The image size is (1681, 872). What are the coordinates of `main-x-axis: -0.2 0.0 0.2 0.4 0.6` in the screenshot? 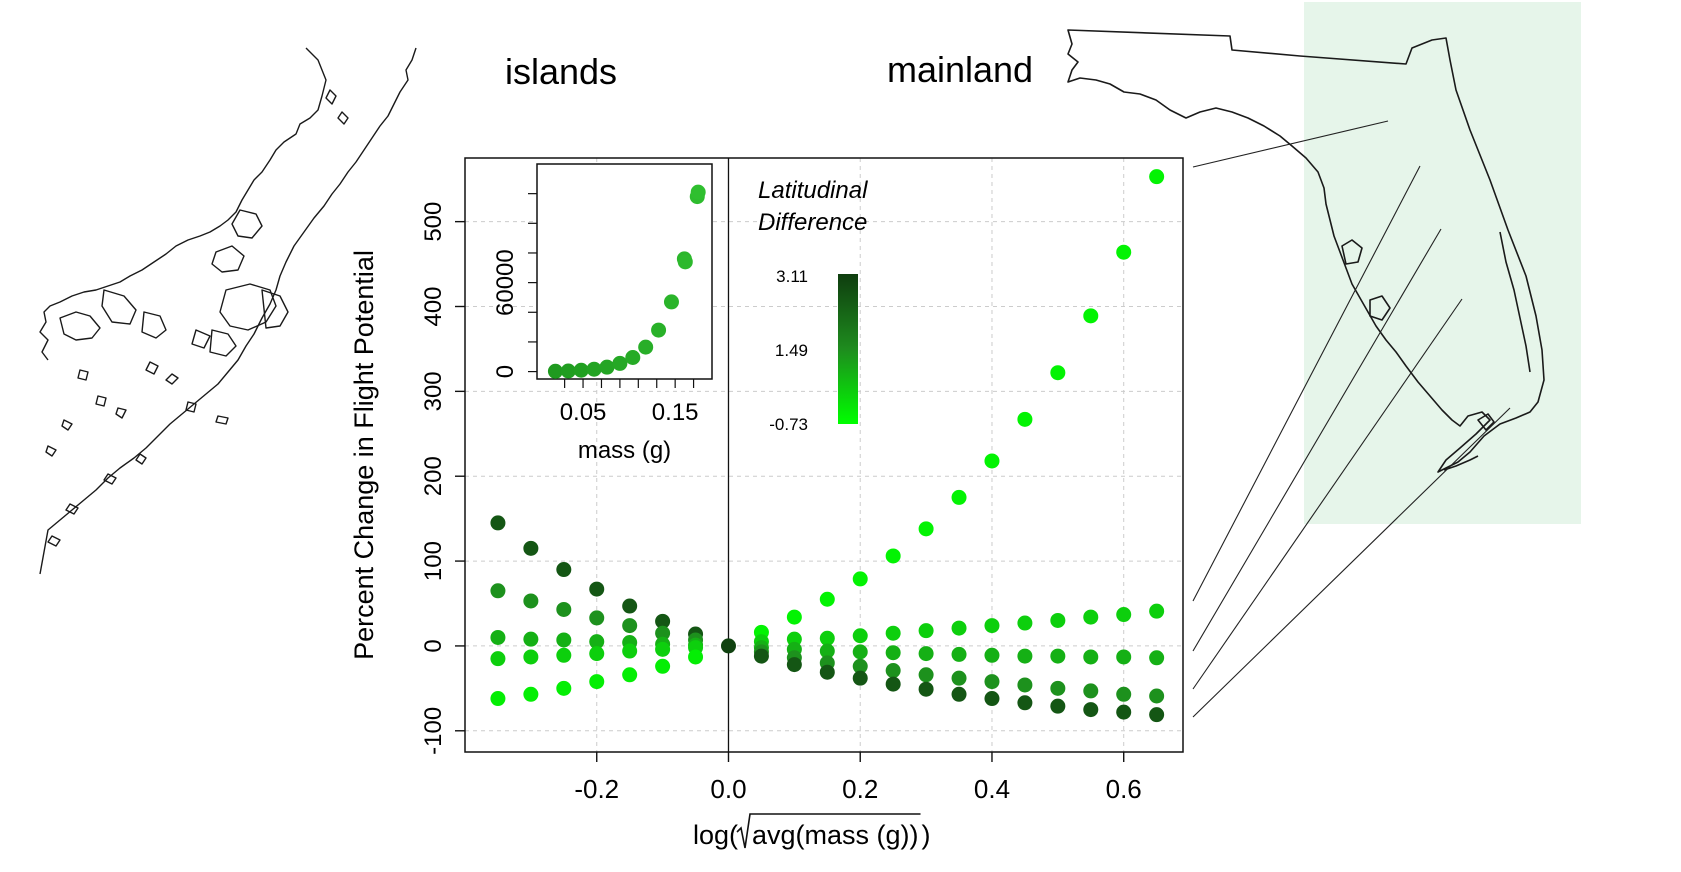 It's located at (858, 778).